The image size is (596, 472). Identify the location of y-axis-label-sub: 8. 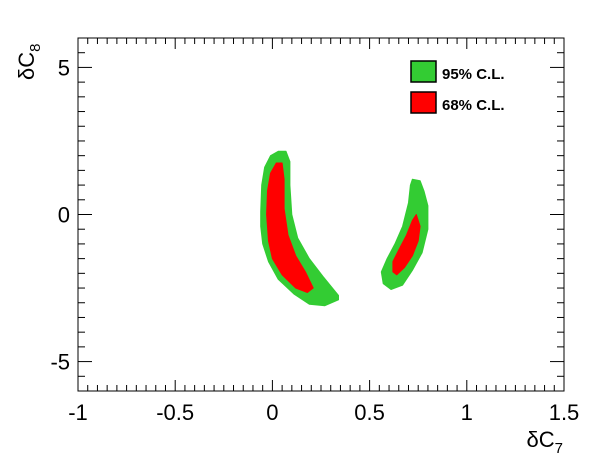
(35, 48).